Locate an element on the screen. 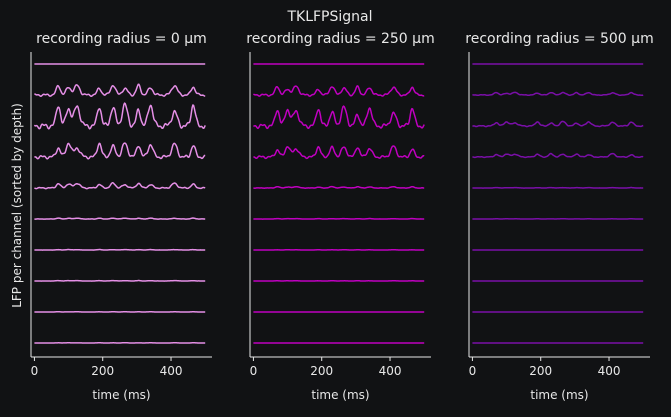  panel-title: recording radius = 250 µm is located at coordinates (340, 39).